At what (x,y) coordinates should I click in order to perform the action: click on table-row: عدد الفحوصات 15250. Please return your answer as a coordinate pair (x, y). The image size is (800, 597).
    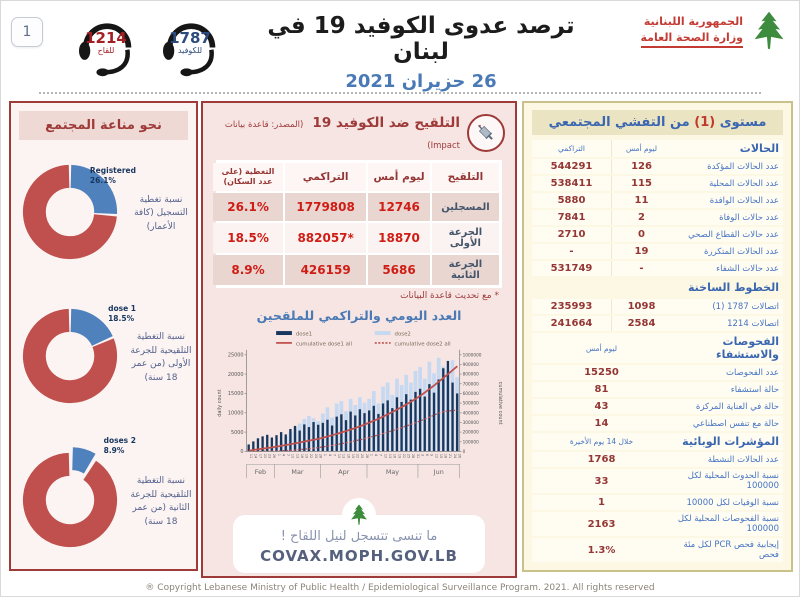
    Looking at the image, I should click on (657, 372).